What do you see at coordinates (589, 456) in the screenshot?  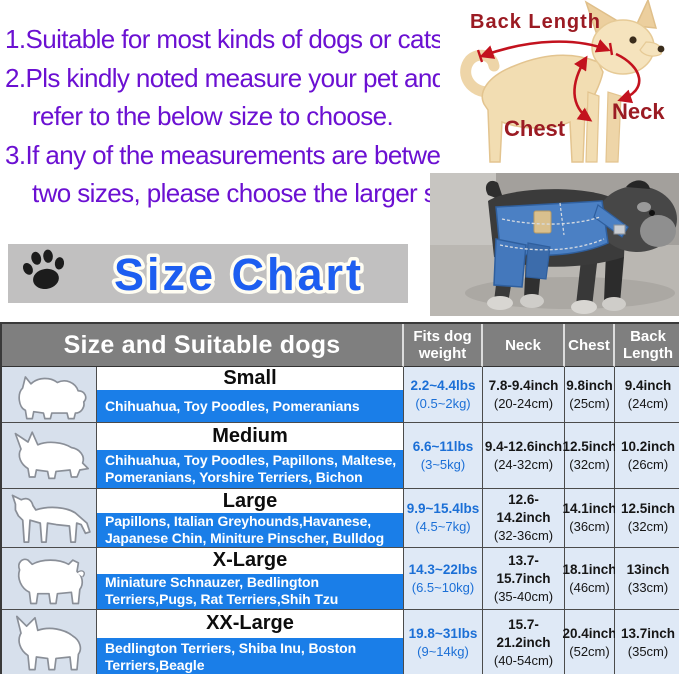 I see `medium-chest: 12.5inch (32cm)` at bounding box center [589, 456].